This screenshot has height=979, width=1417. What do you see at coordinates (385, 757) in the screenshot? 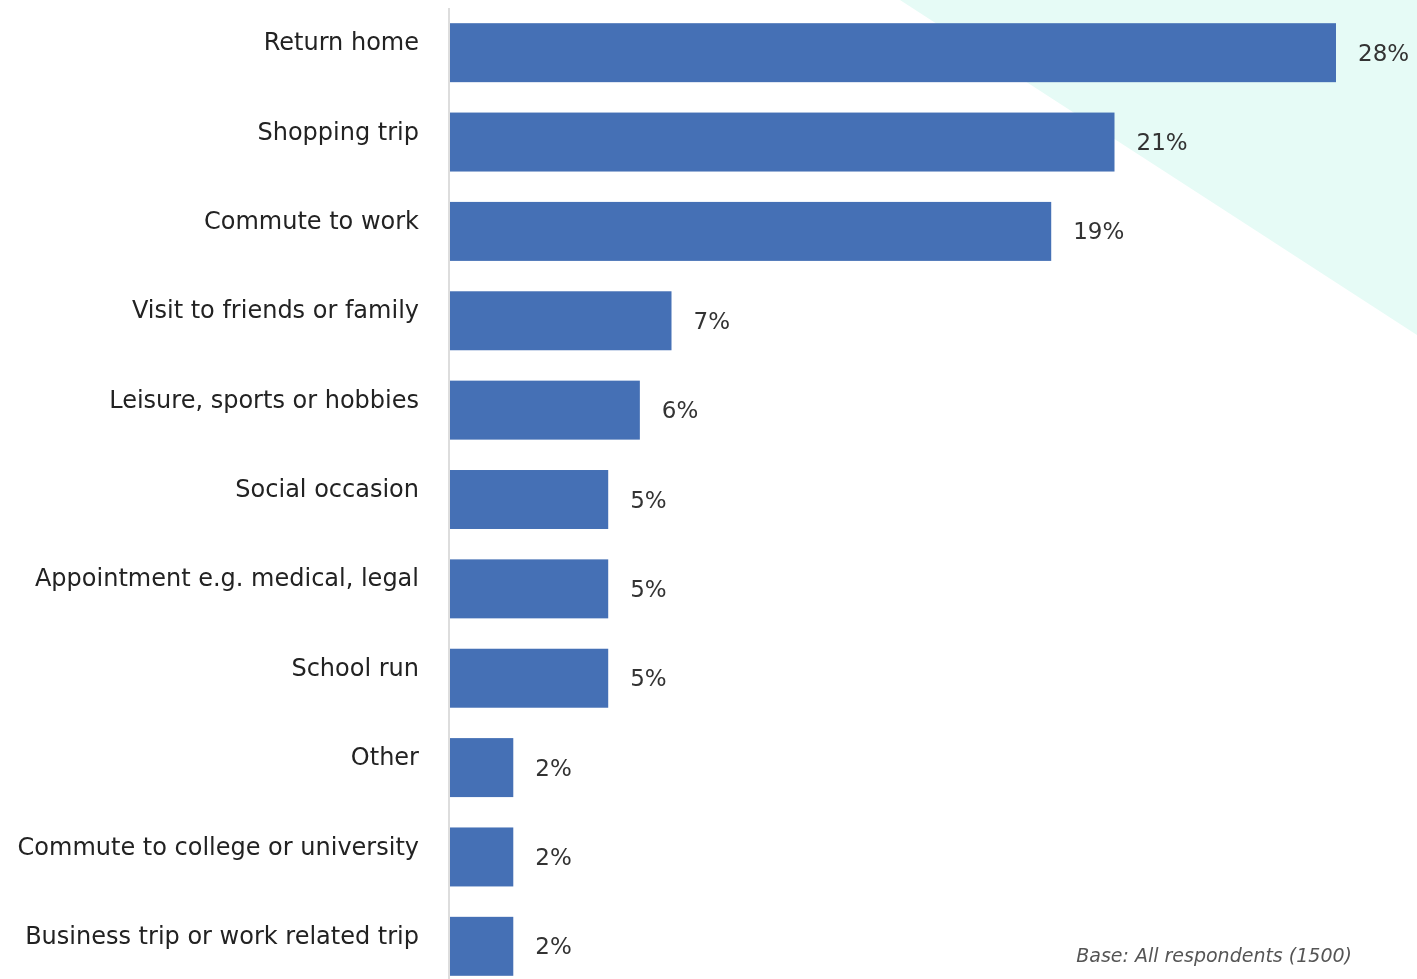
I see `y-tick-label: Other` at bounding box center [385, 757].